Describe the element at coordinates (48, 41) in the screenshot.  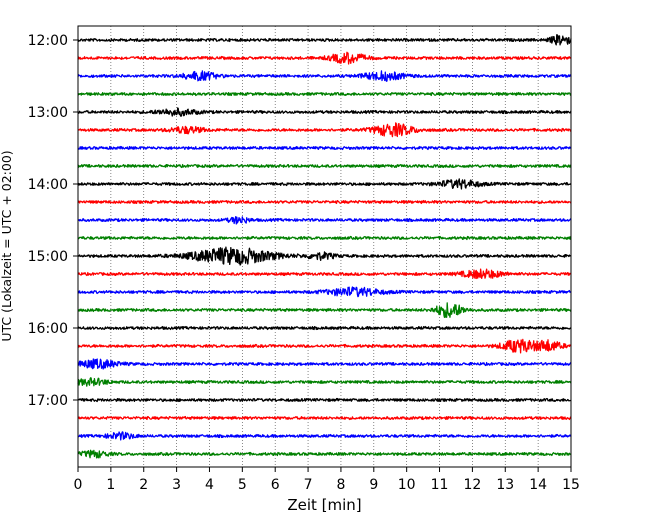
I see `y-tick-label: 12:00` at that location.